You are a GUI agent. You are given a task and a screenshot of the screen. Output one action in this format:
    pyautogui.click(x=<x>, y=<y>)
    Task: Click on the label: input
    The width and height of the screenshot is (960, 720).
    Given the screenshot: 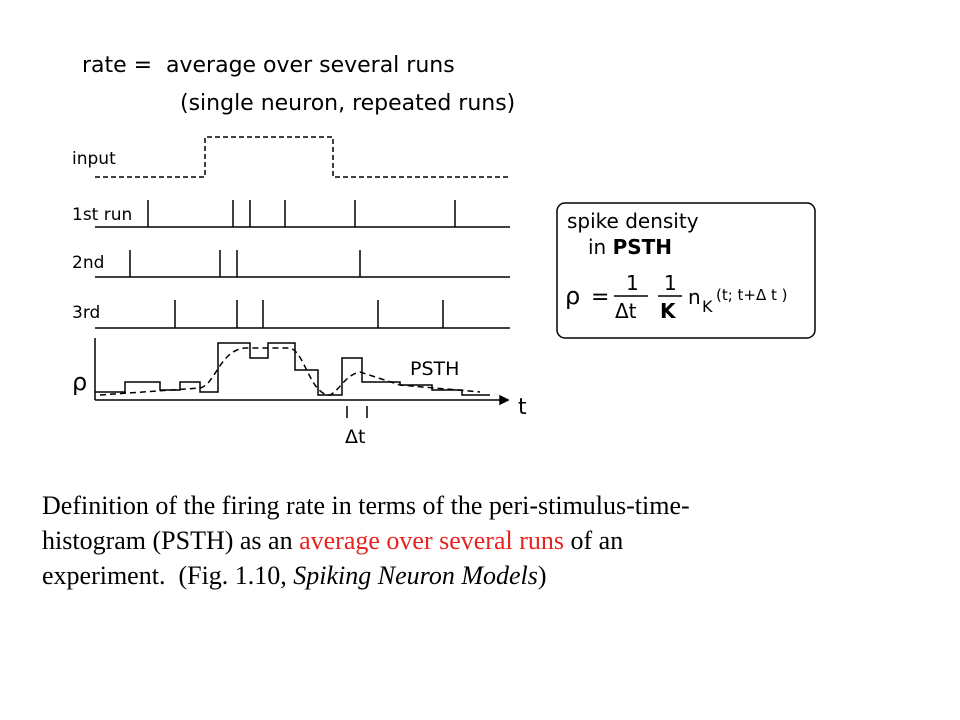 What is the action you would take?
    pyautogui.click(x=94, y=159)
    